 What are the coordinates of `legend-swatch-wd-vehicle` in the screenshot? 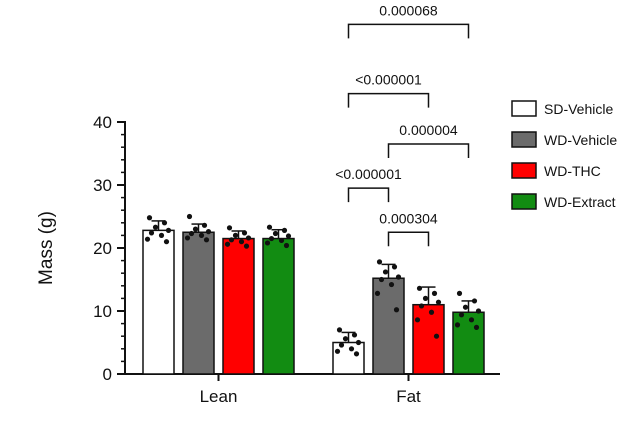 It's located at (524, 139).